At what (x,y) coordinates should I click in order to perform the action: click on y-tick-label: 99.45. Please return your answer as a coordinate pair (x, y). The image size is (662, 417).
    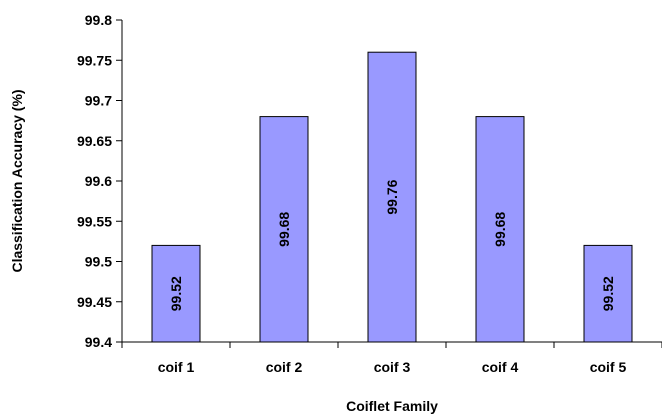
    Looking at the image, I should click on (94, 302).